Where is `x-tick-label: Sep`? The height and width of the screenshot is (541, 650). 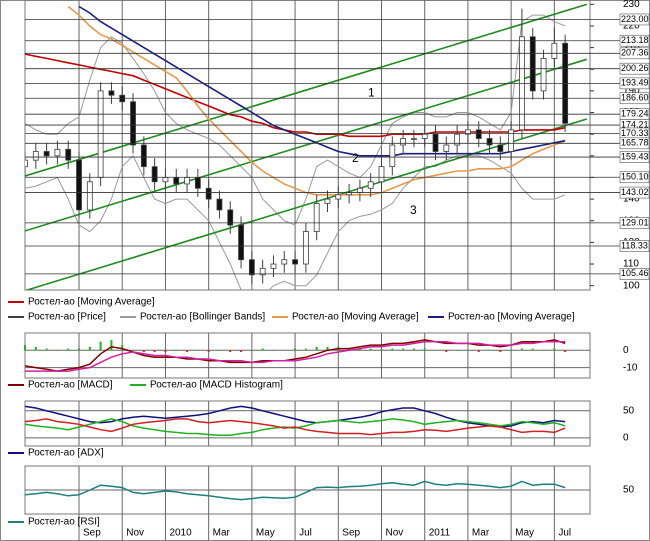
x-tick-label: Sep is located at coordinates (351, 533).